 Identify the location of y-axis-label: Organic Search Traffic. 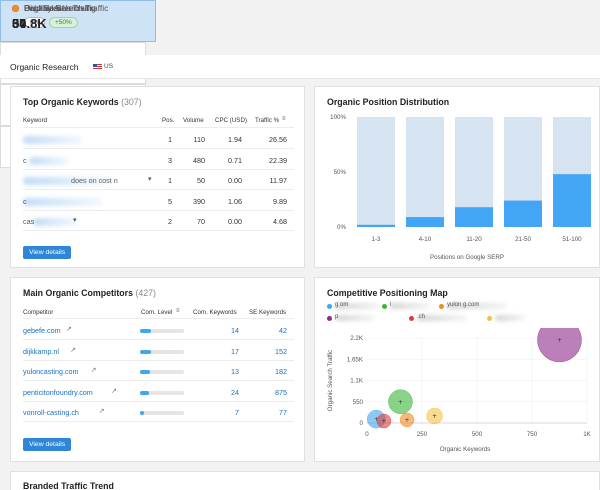
(330, 380).